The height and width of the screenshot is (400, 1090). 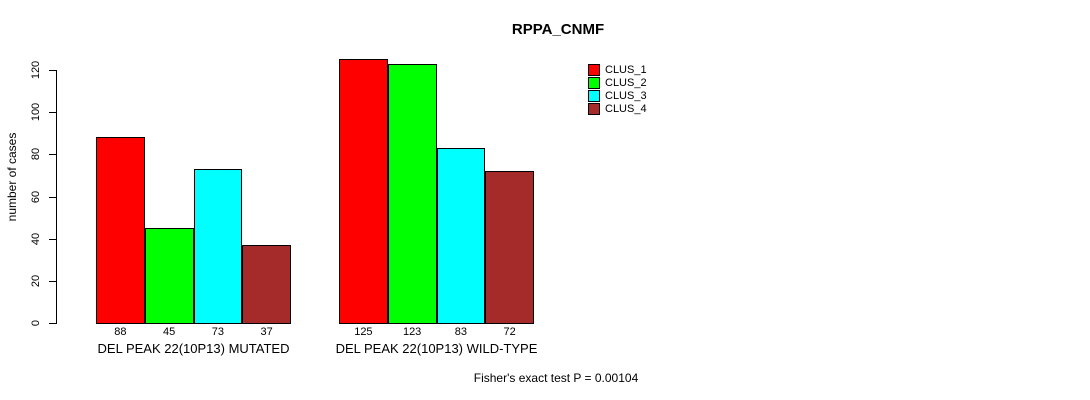 What do you see at coordinates (412, 332) in the screenshot?
I see `bar-value-label: 123` at bounding box center [412, 332].